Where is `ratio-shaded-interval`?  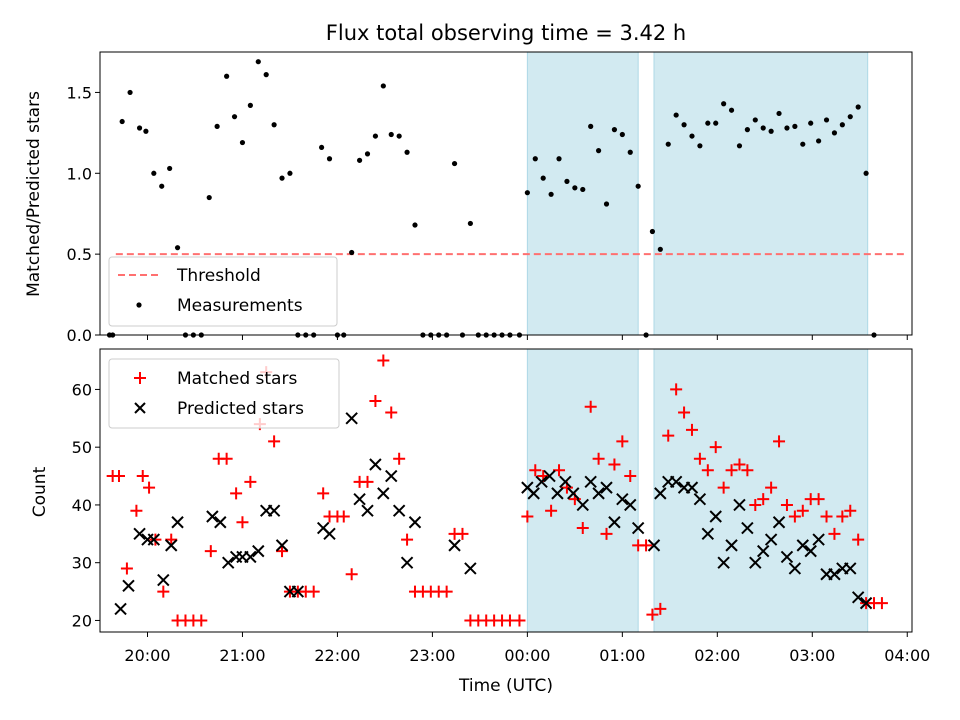
ratio-shaded-interval is located at coordinates (761, 193).